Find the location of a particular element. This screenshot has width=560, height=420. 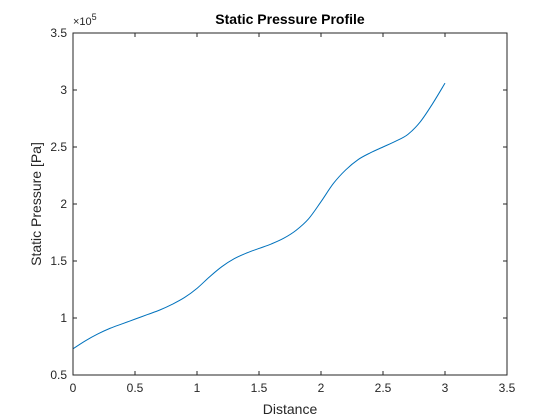

x-axis-label: Distance is located at coordinates (290, 409).